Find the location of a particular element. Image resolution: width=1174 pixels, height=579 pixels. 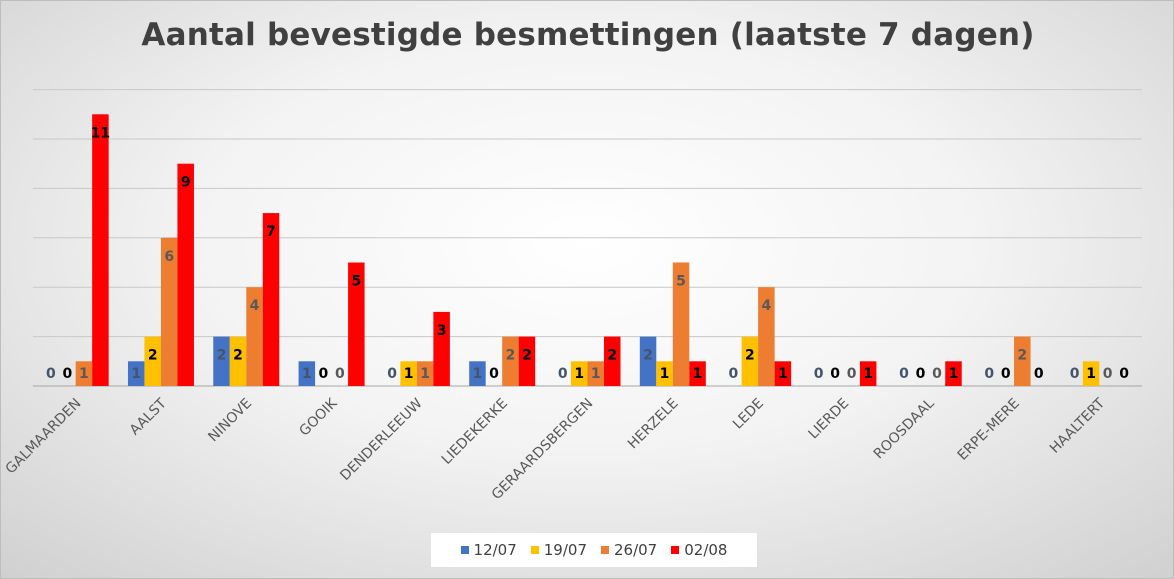

x-tick-label: HAALTERT is located at coordinates (1078, 426).